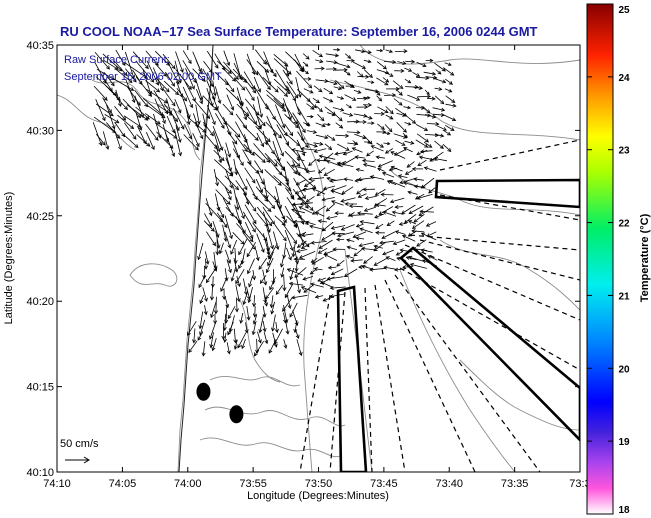 This screenshot has height=518, width=651. Describe the element at coordinates (260, 341) in the screenshot. I see `contour-line` at that location.